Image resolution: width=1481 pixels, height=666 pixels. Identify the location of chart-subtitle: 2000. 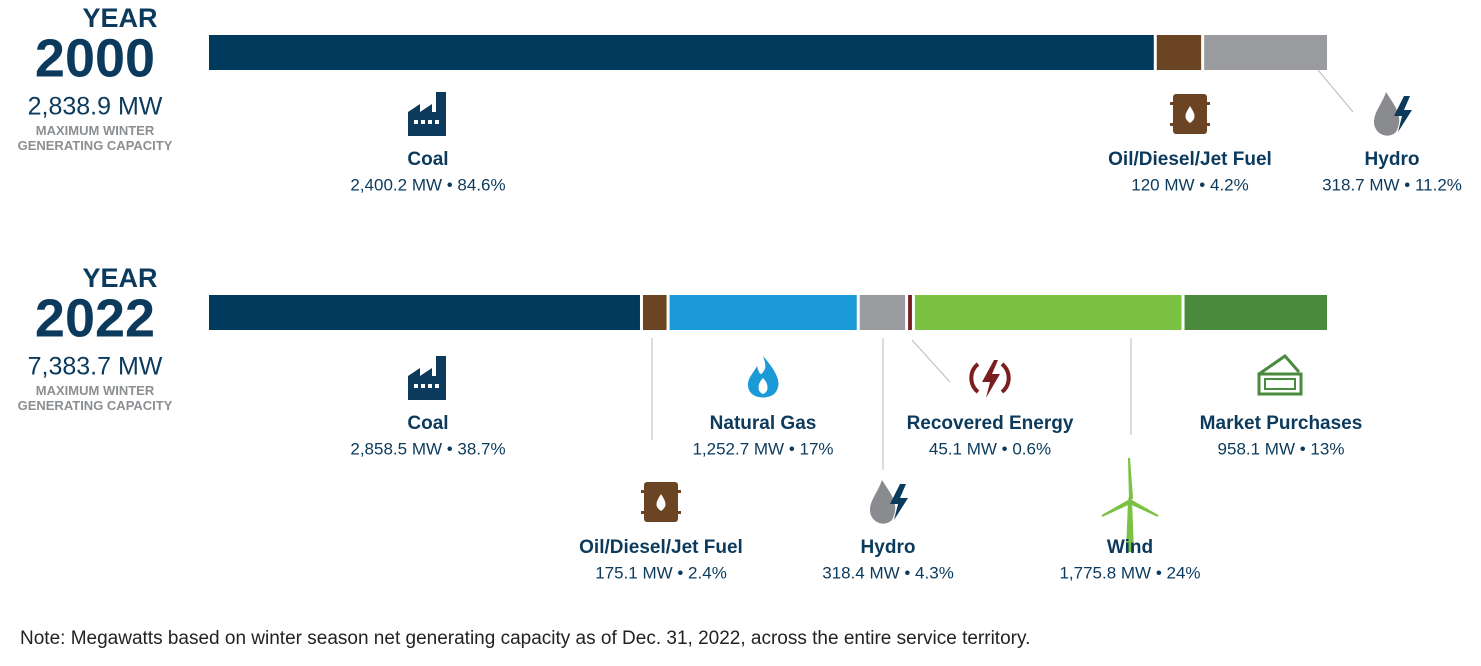
(95, 58).